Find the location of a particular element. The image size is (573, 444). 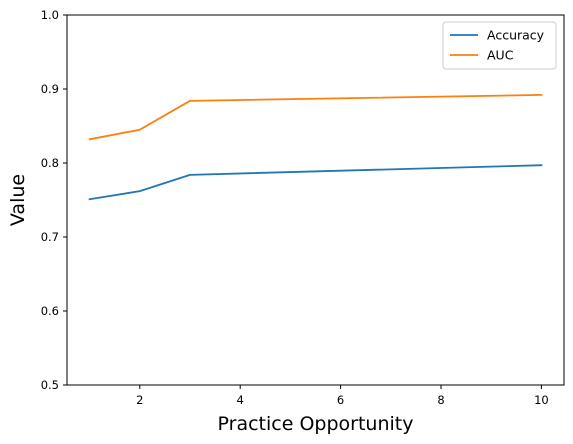

y-tick-label: 0.9 is located at coordinates (50, 89).